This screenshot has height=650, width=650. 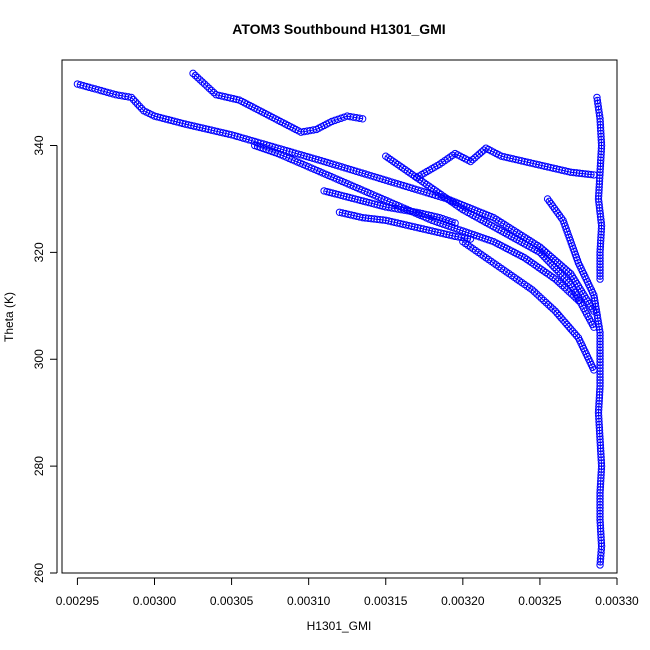 What do you see at coordinates (339, 626) in the screenshot?
I see `x-axis-label: H1301_GMI` at bounding box center [339, 626].